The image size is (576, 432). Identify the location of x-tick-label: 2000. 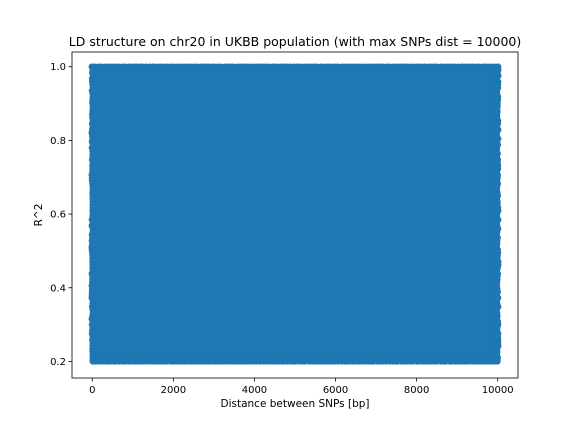
(173, 390).